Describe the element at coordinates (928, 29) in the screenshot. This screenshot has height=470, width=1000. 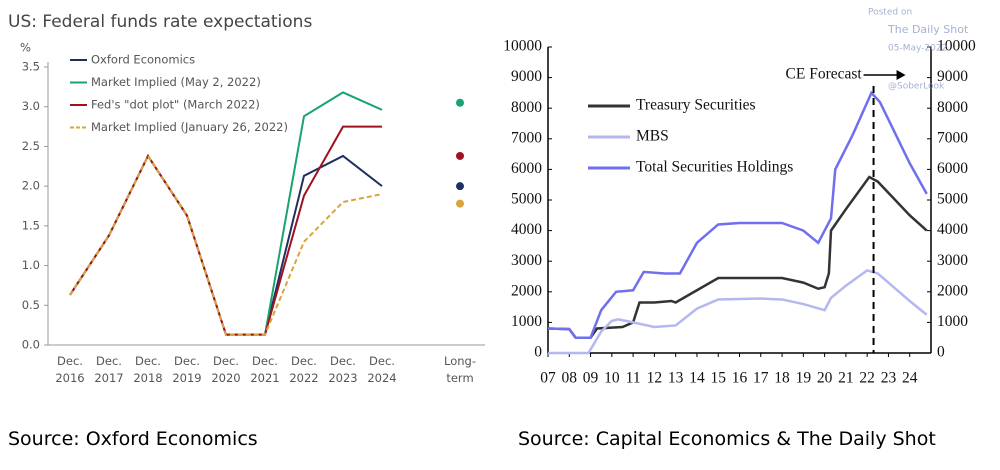
I see `watermark: The Daily Shot` at that location.